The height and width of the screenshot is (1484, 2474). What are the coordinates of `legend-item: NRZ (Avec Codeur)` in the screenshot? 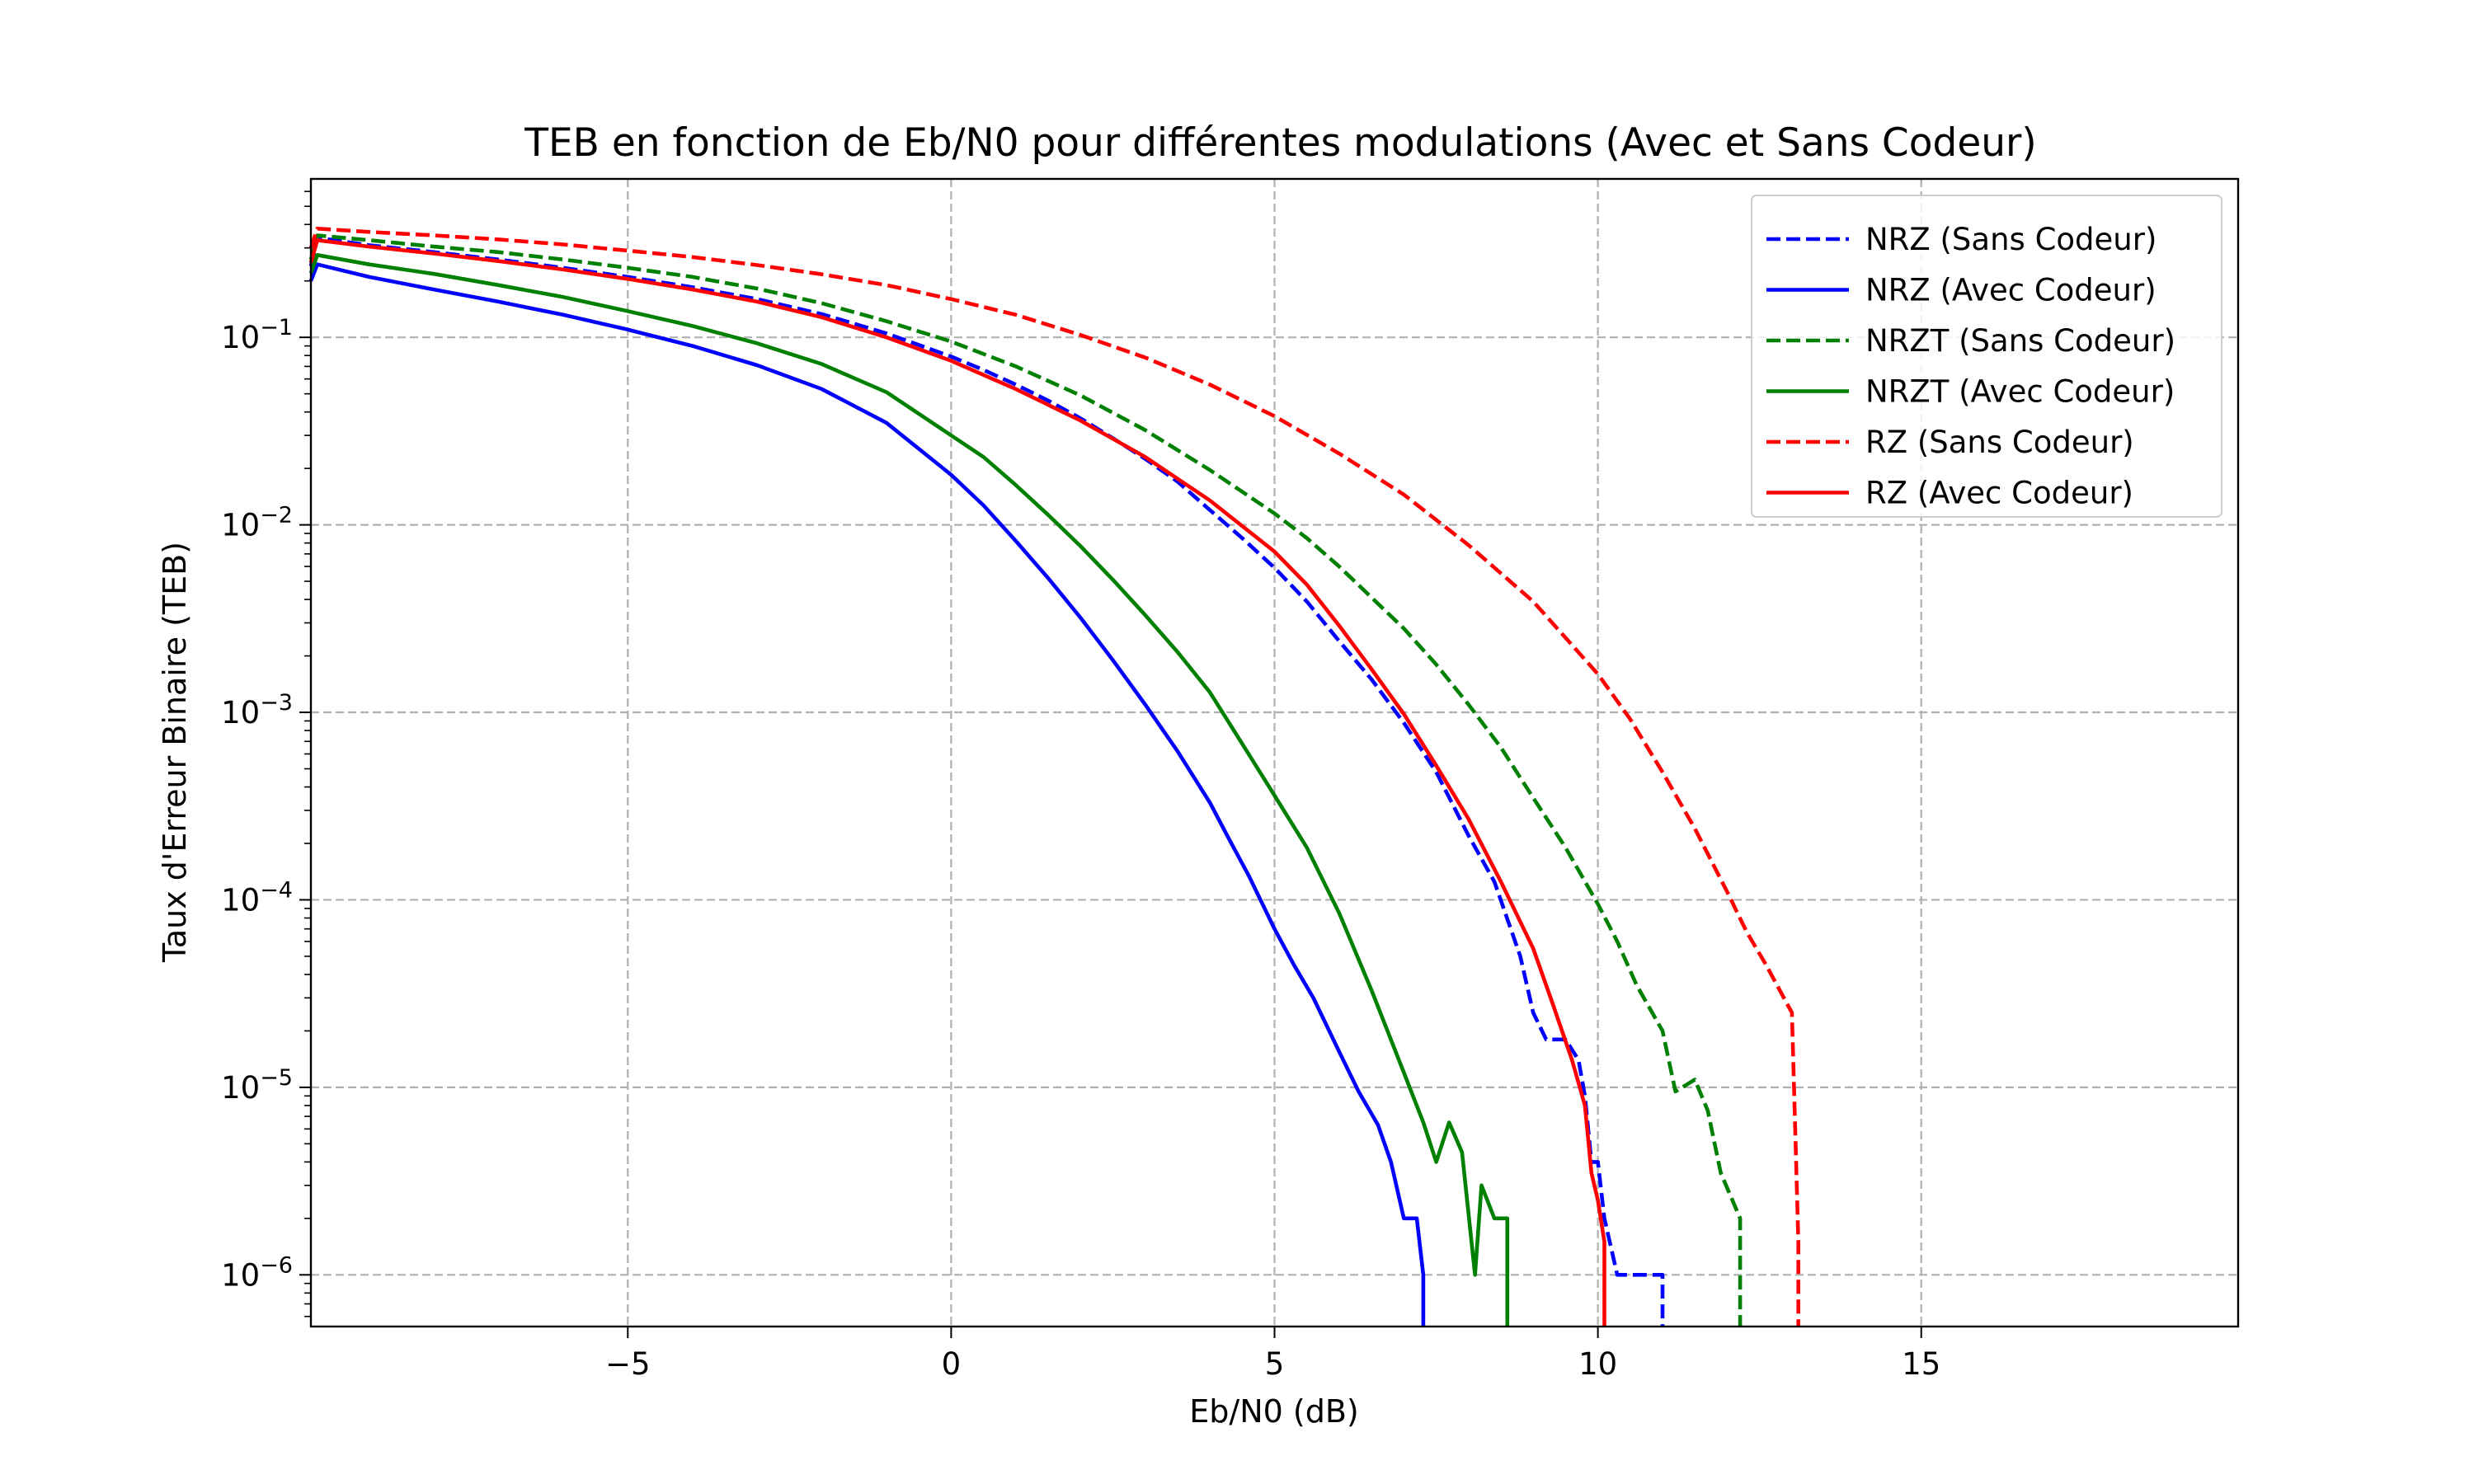 It's located at (1961, 290).